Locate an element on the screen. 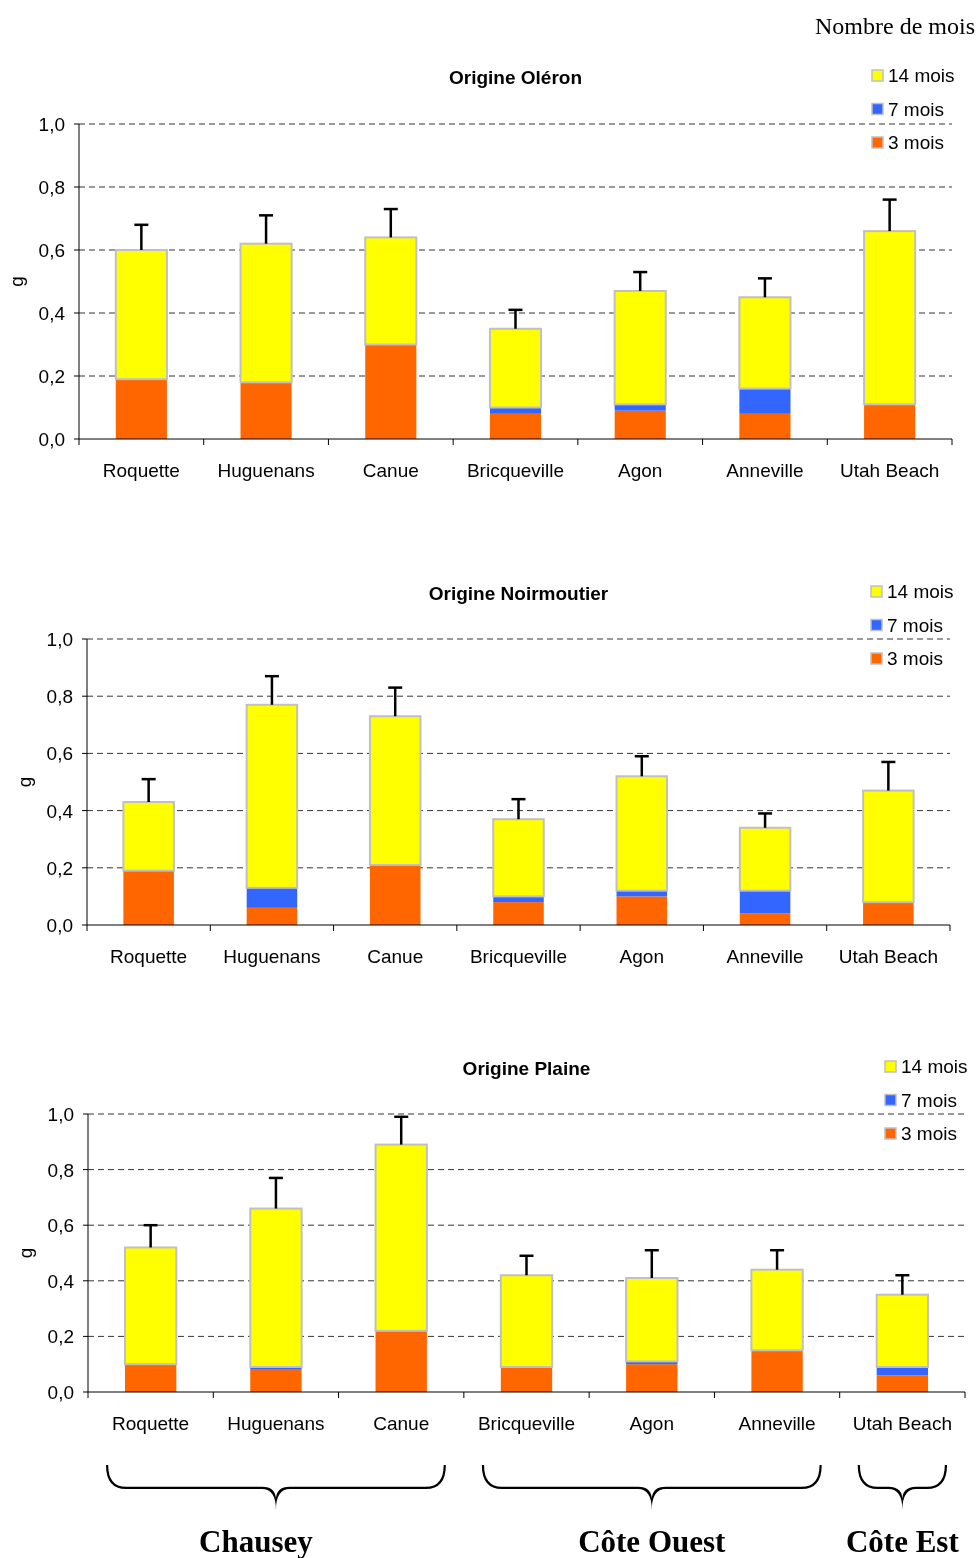 The width and height of the screenshot is (979, 1558). chart-title: Origine Noirmoutier is located at coordinates (518, 593).